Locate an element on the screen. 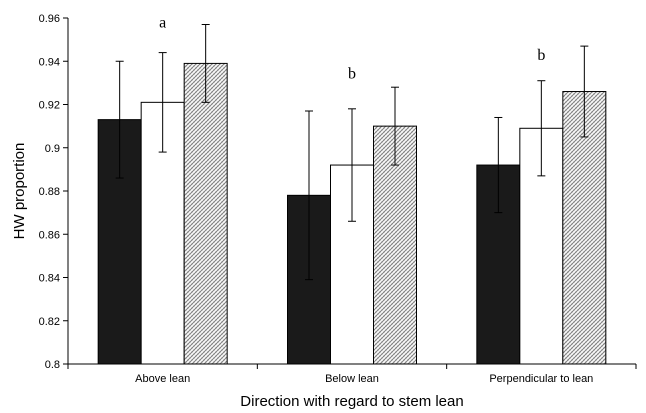  x-axis-title: Direction with regard to stem lean is located at coordinates (351, 401).